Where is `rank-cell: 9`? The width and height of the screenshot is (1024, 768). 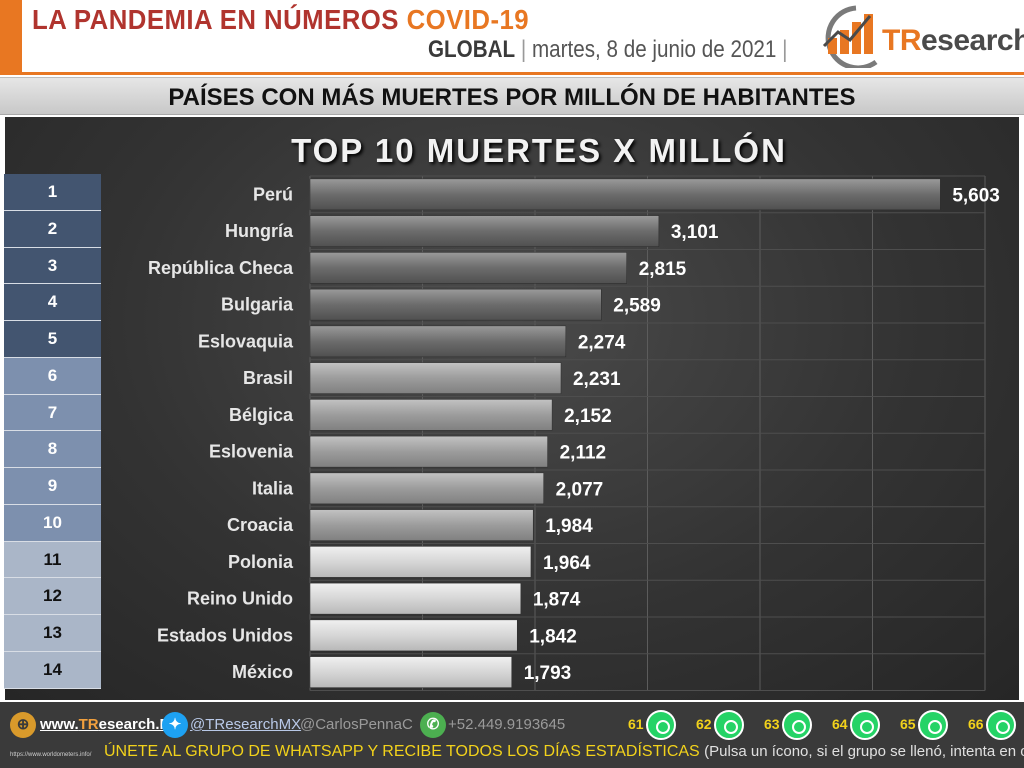 rank-cell: 9 is located at coordinates (52, 486).